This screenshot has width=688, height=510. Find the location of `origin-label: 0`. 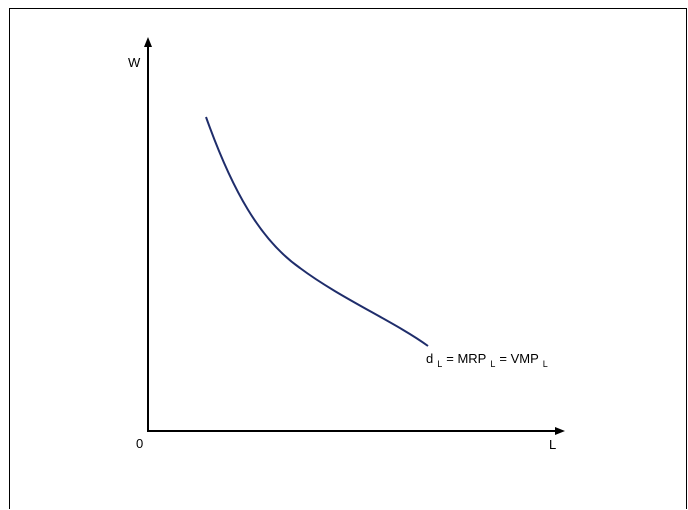

origin-label: 0 is located at coordinates (139, 443).